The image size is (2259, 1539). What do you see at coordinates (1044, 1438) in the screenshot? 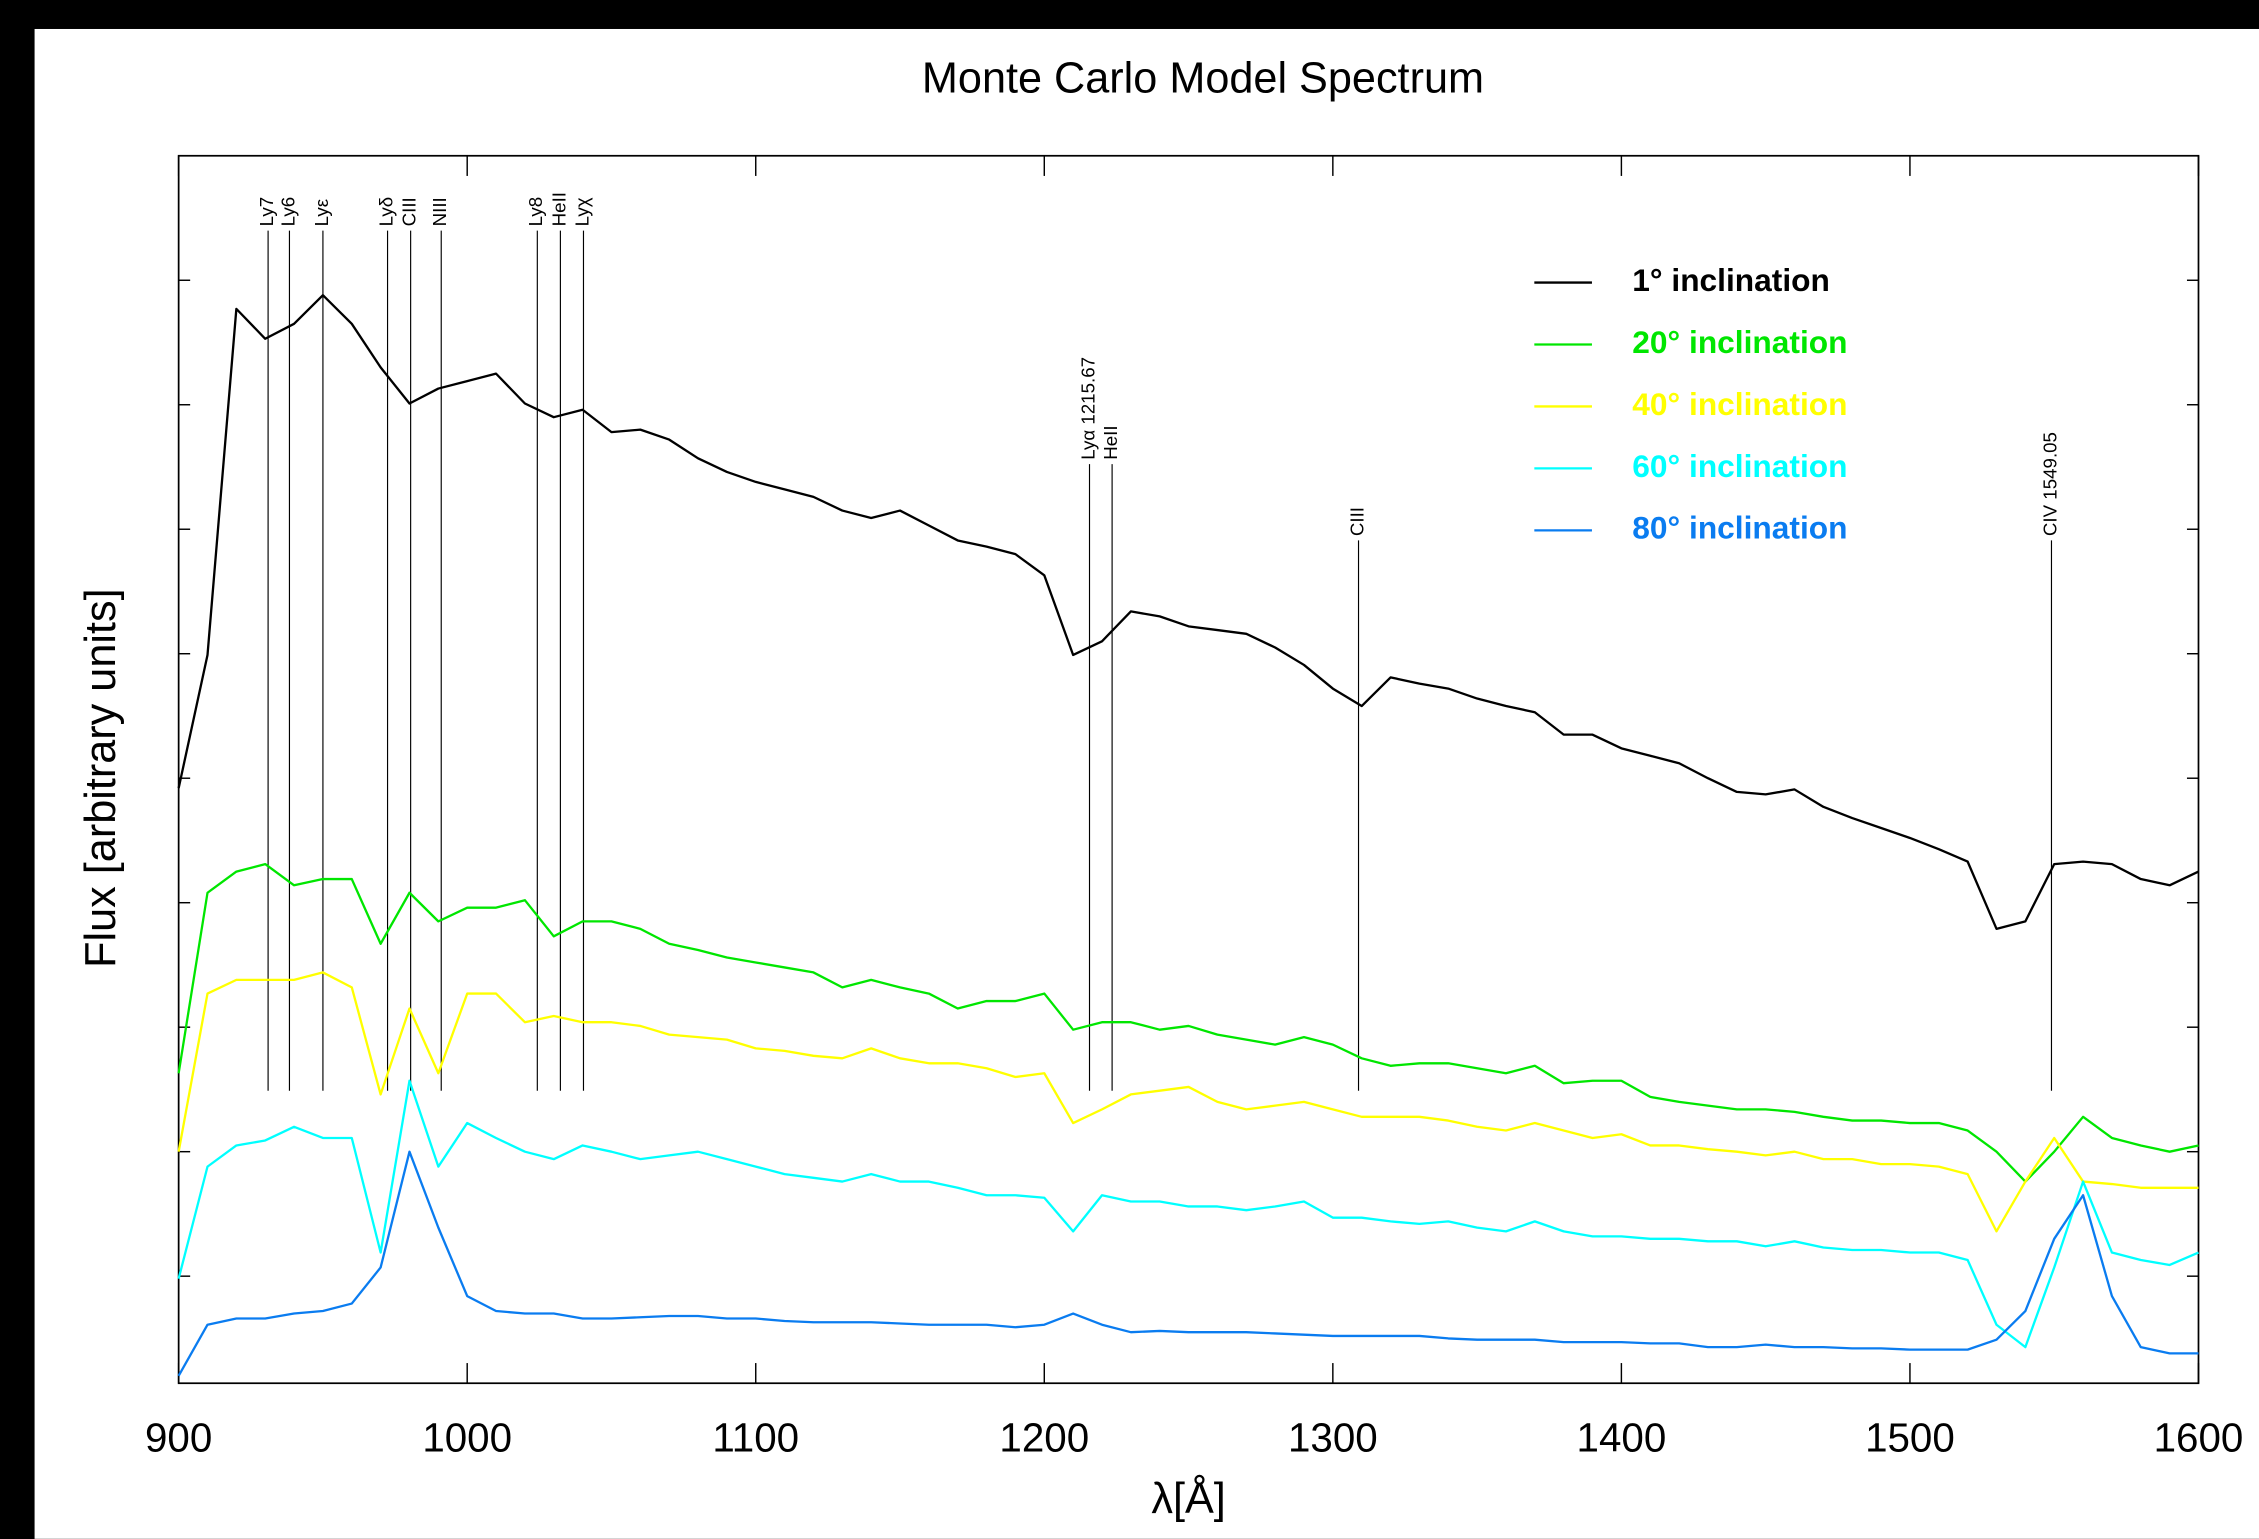
I see `x-tick-label: 1200` at bounding box center [1044, 1438].